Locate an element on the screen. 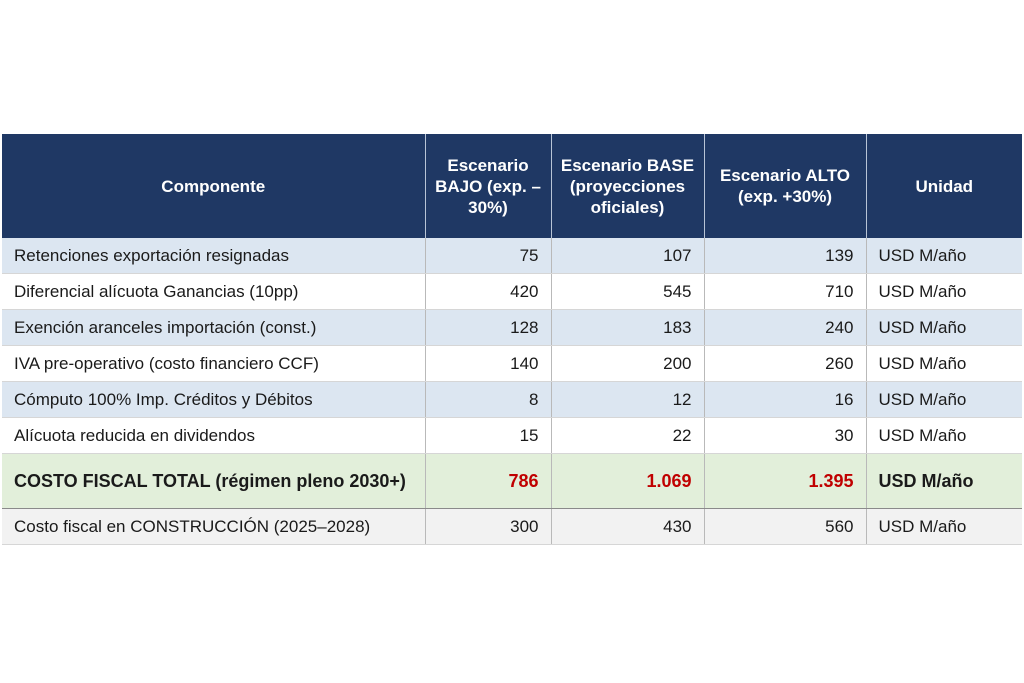  cell-bajo-total: 786 is located at coordinates (487, 481).